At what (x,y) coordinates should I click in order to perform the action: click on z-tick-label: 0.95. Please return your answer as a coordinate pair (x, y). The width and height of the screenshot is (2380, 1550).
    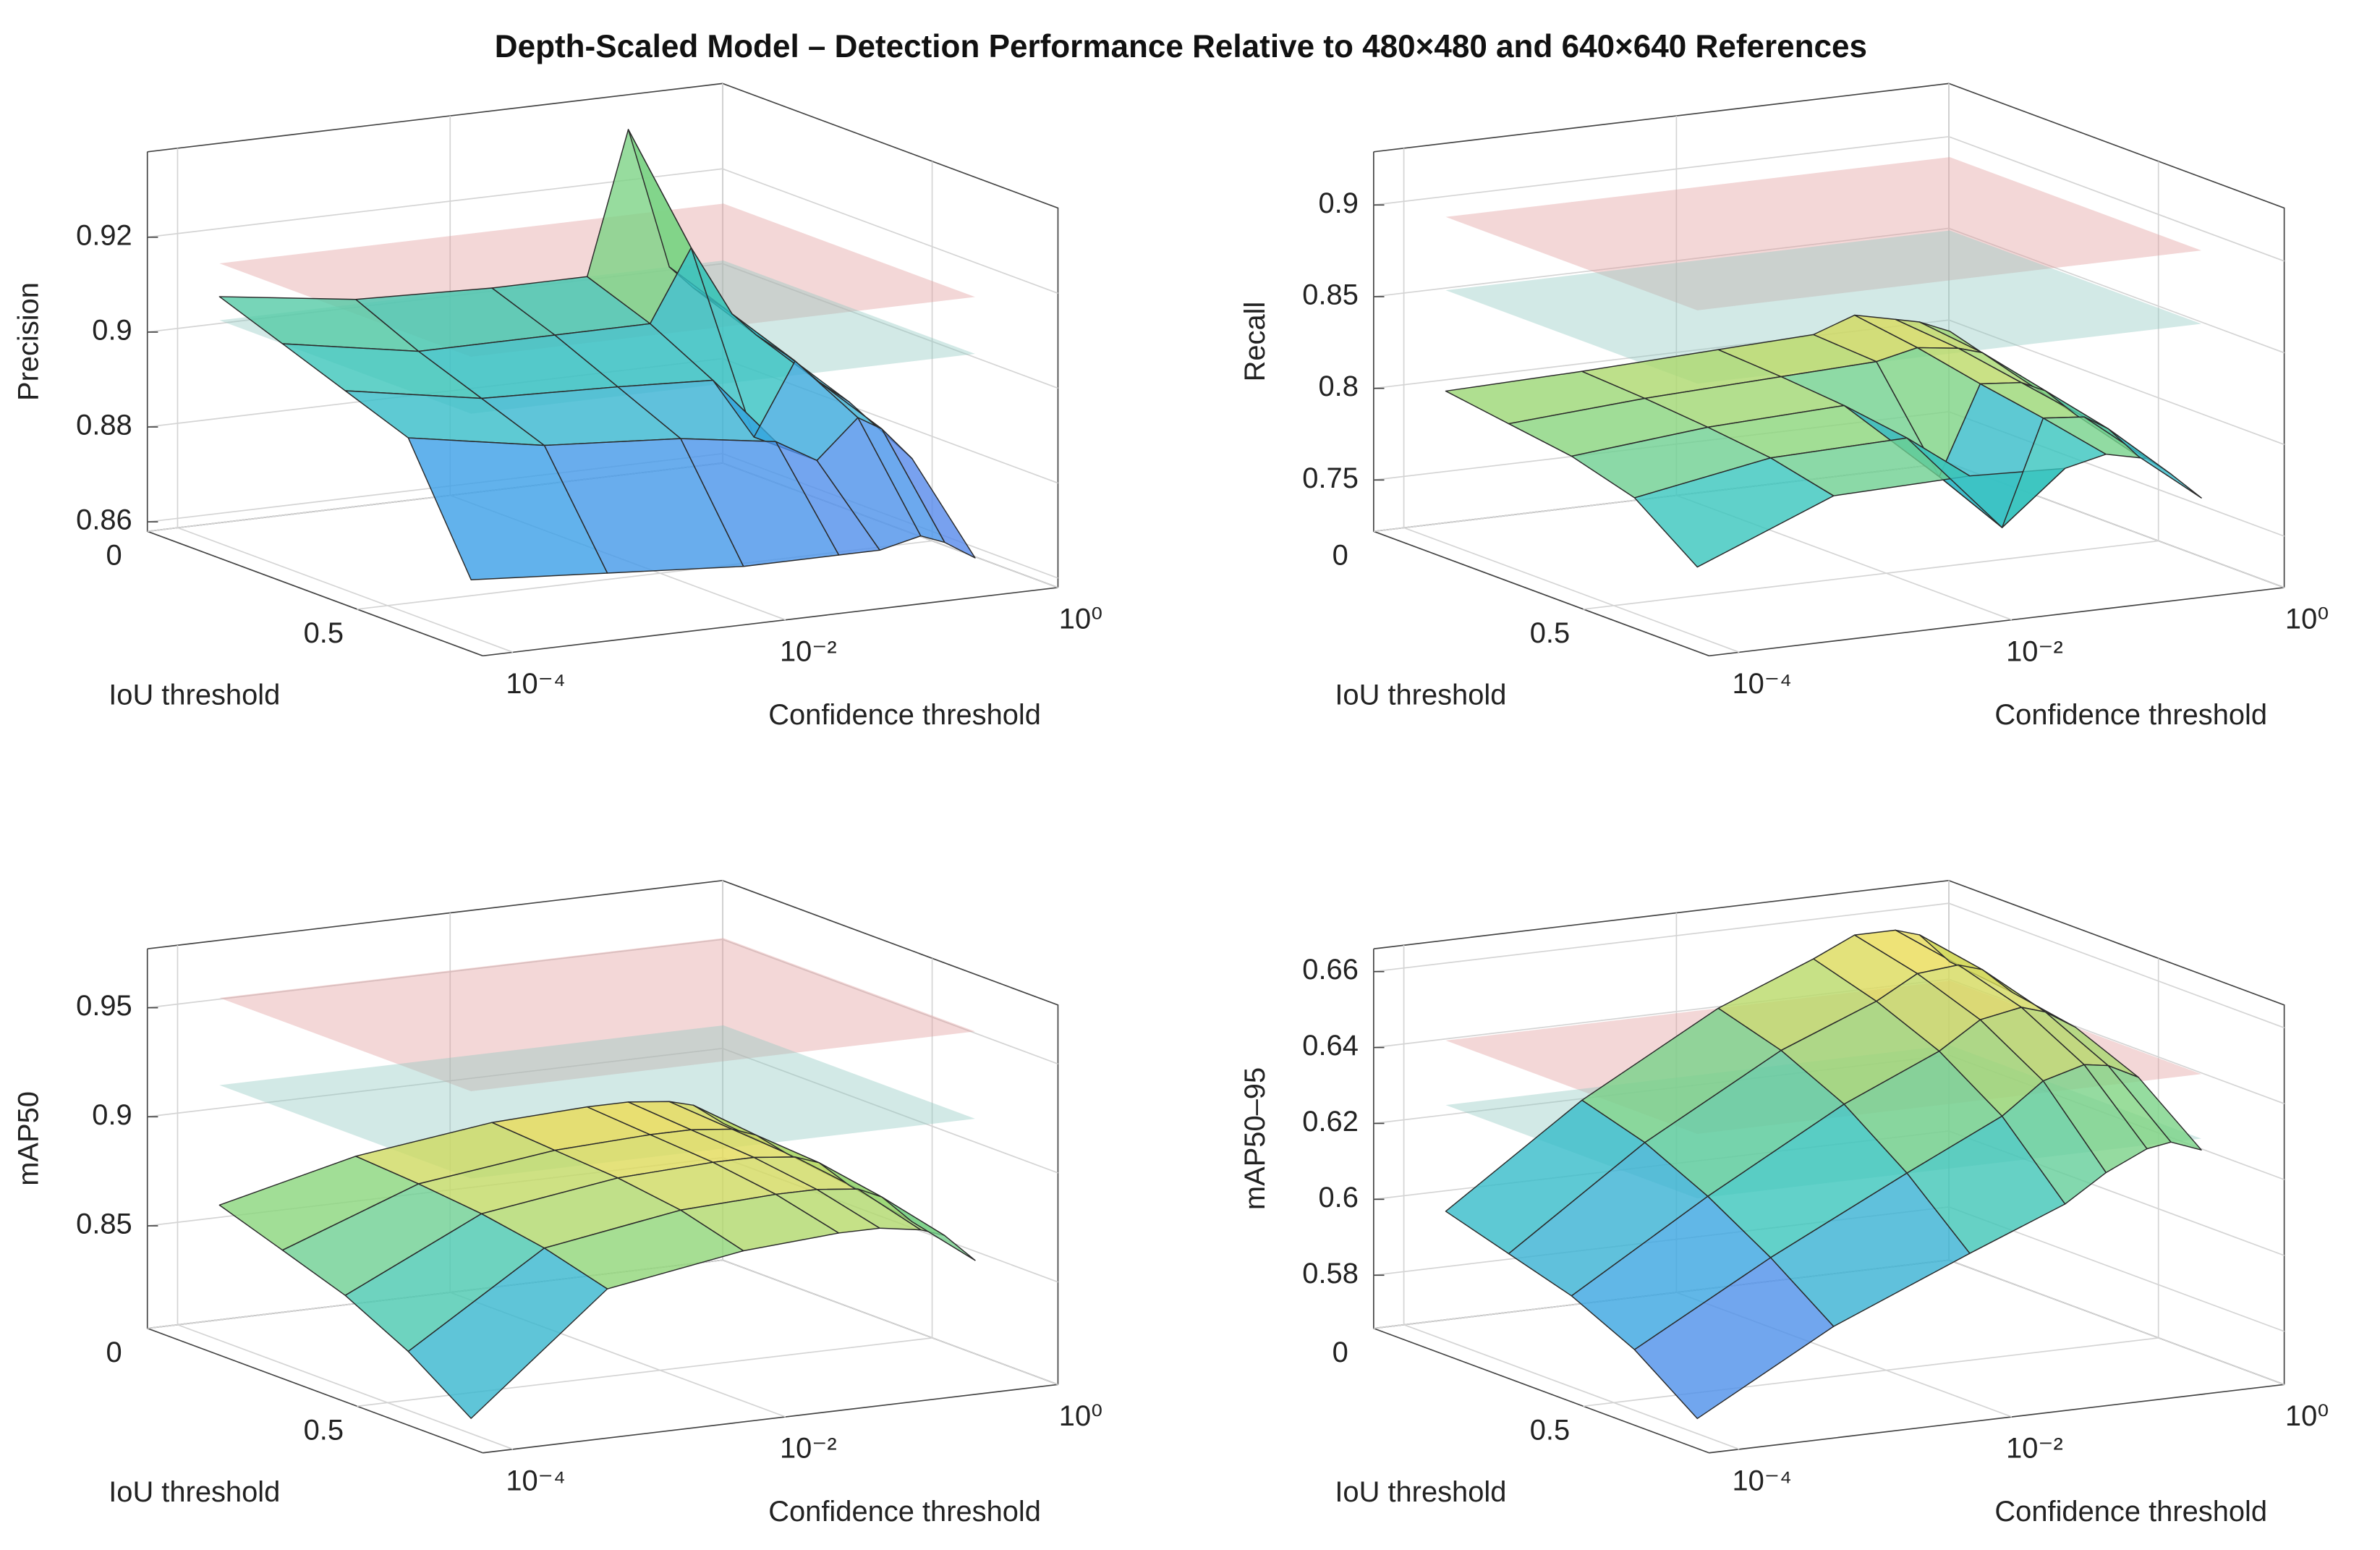
    Looking at the image, I should click on (104, 1006).